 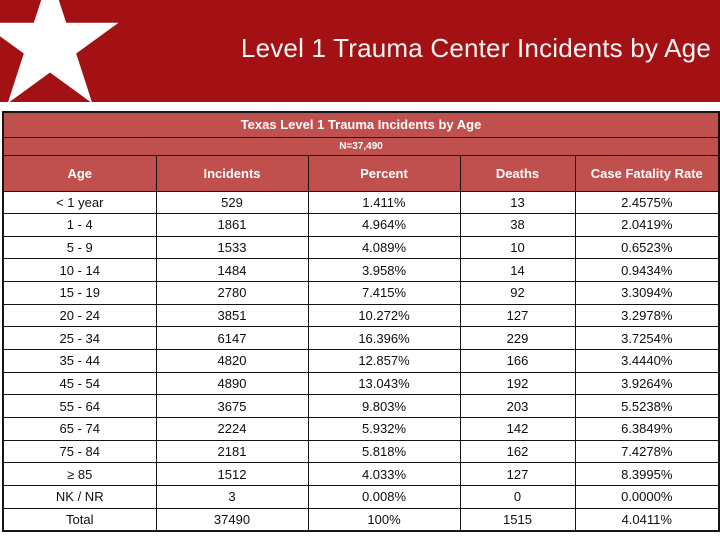 I want to click on table-cell: 4820, so click(x=232, y=361).